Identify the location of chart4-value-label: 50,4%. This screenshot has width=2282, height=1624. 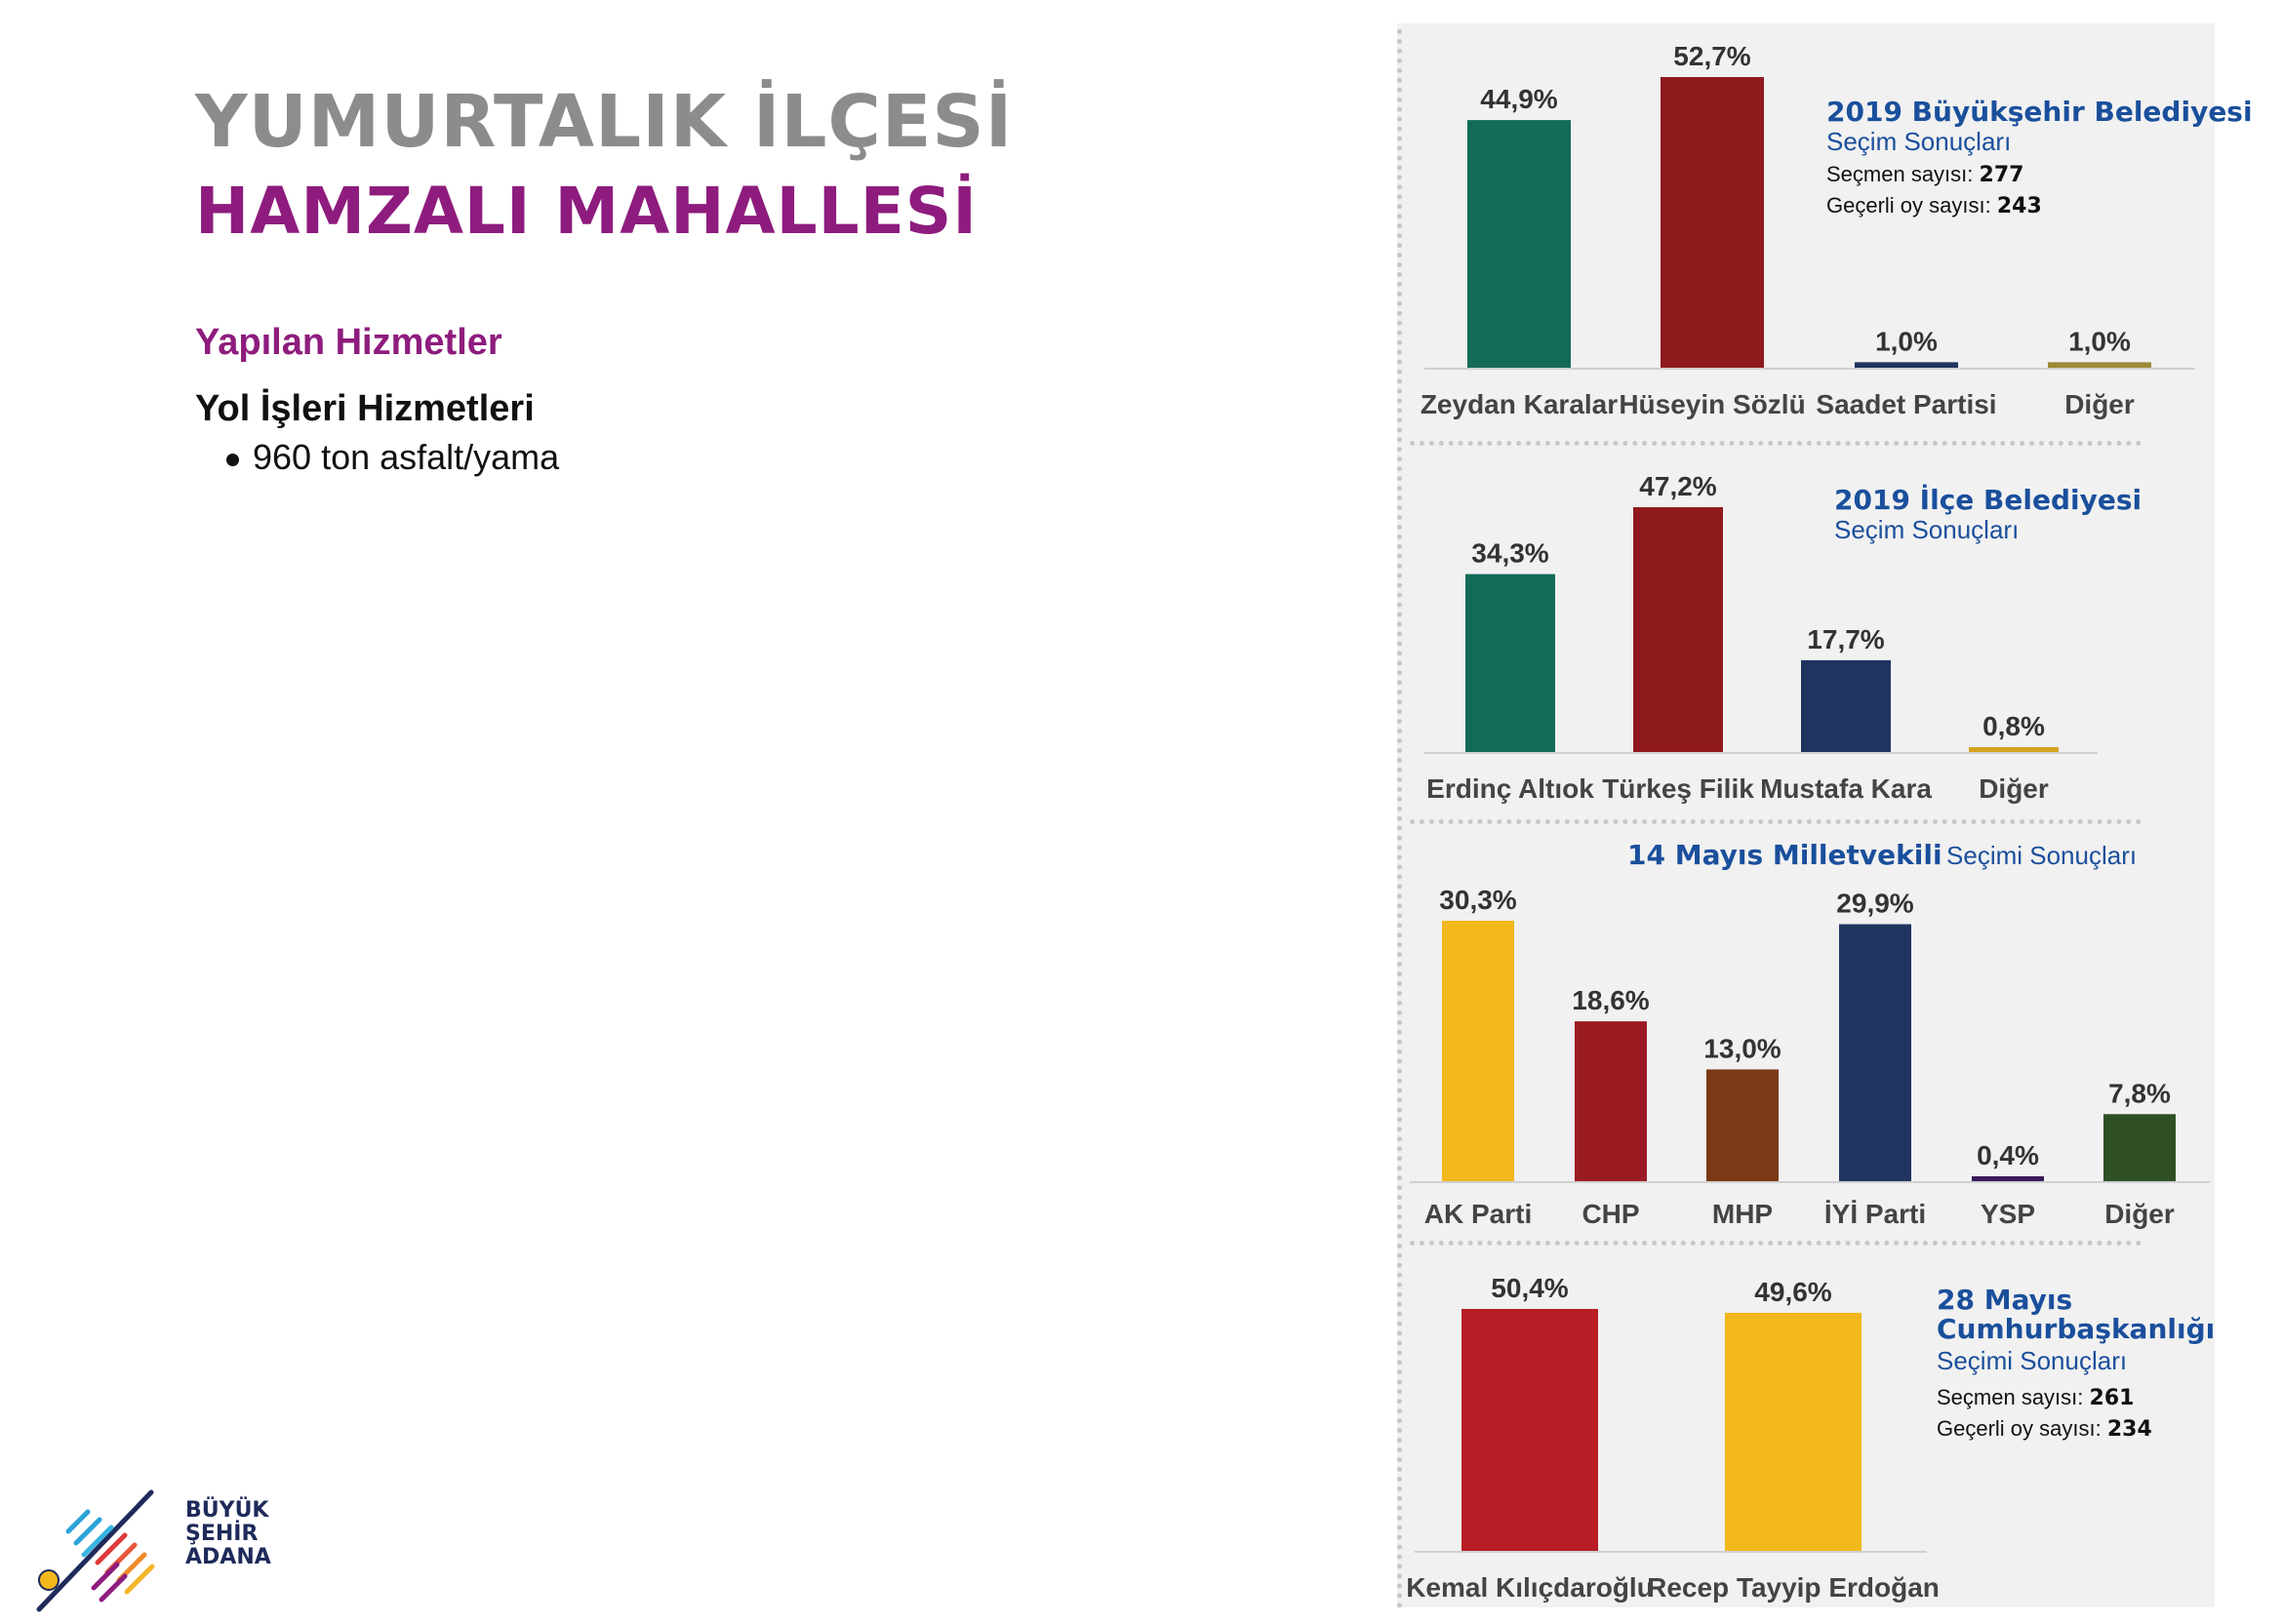
(1530, 1288).